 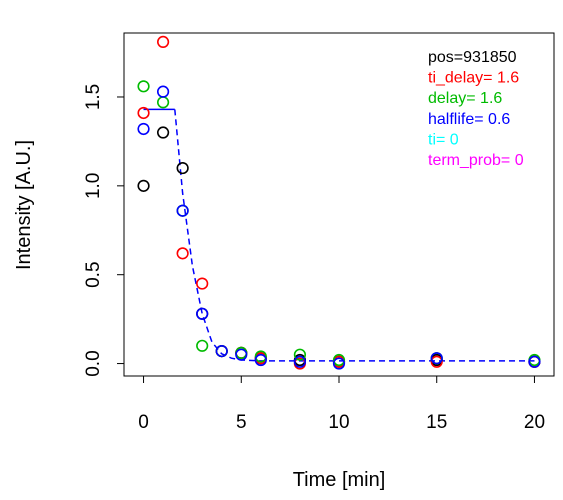 I want to click on x-tick-label: 10, so click(x=338, y=422).